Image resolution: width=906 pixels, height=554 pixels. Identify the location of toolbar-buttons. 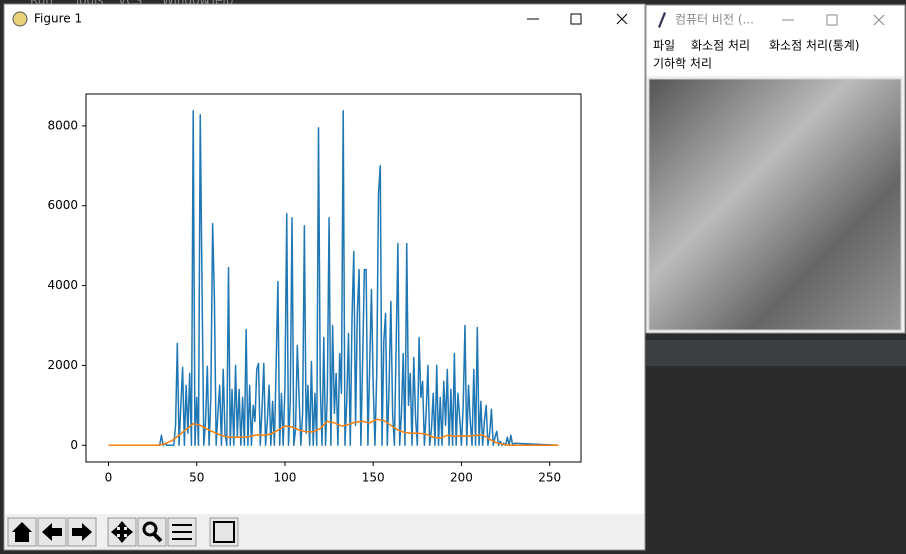
(123, 532).